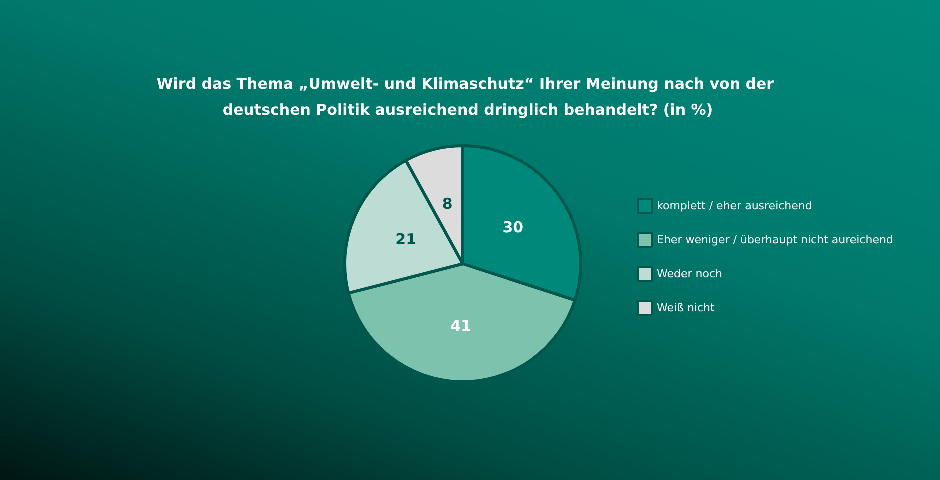  What do you see at coordinates (447, 203) in the screenshot?
I see `data-label: 8` at bounding box center [447, 203].